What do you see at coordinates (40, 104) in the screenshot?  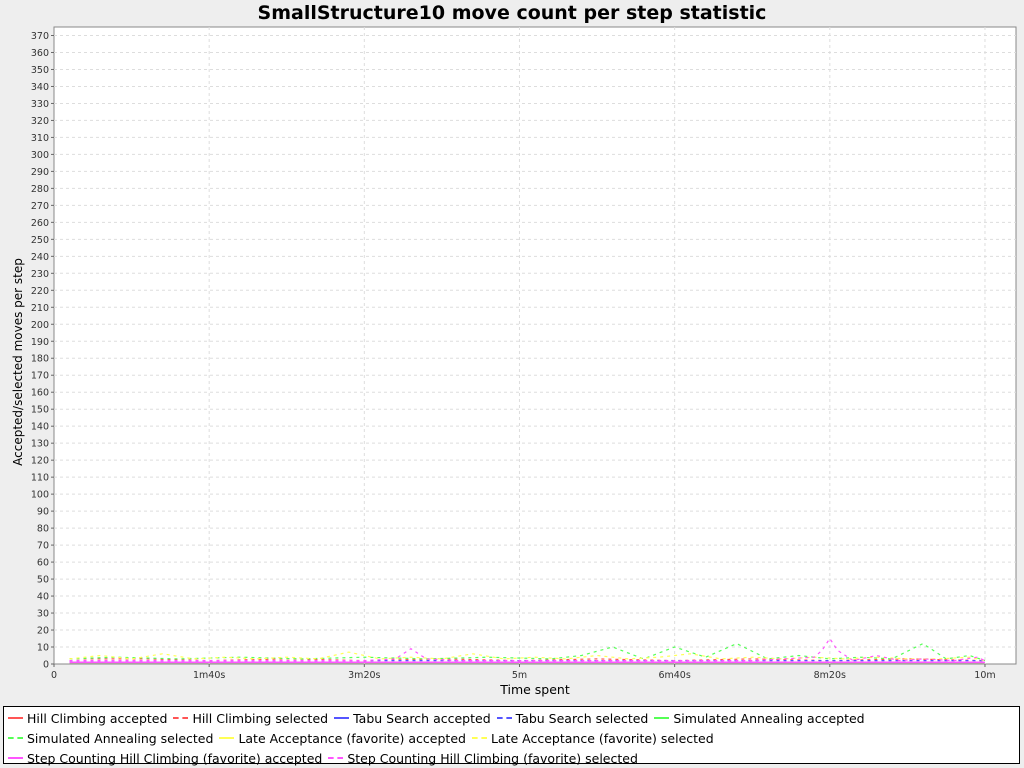 I see `y-tick-label: 330` at bounding box center [40, 104].